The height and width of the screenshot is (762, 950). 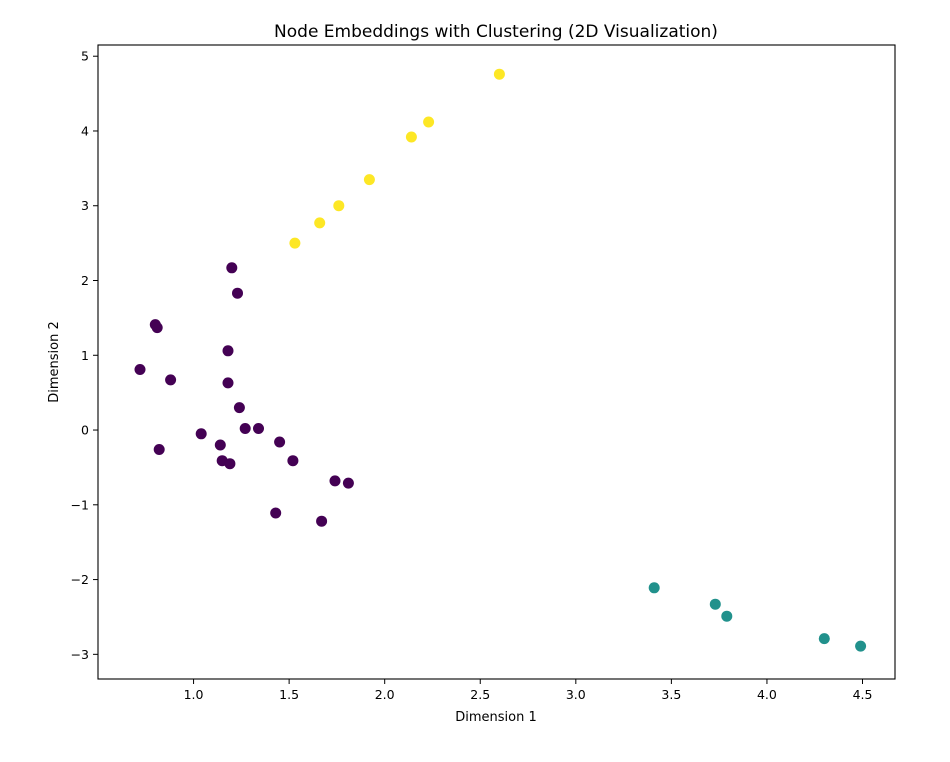 What do you see at coordinates (385, 694) in the screenshot?
I see `x-tick-label: 2.0` at bounding box center [385, 694].